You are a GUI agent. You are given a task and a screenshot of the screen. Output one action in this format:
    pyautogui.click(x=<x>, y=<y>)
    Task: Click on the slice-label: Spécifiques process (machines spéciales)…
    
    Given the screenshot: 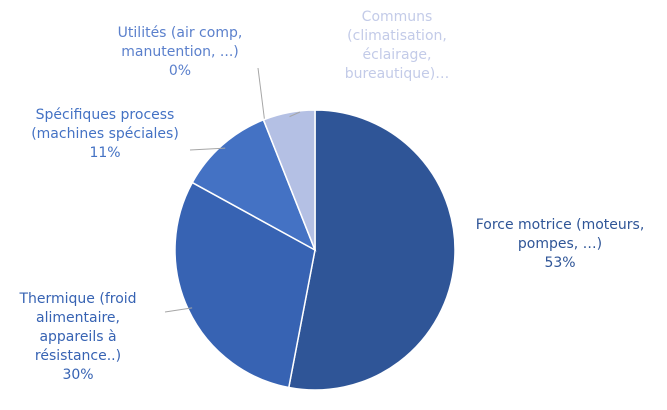 What is the action you would take?
    pyautogui.click(x=105, y=134)
    